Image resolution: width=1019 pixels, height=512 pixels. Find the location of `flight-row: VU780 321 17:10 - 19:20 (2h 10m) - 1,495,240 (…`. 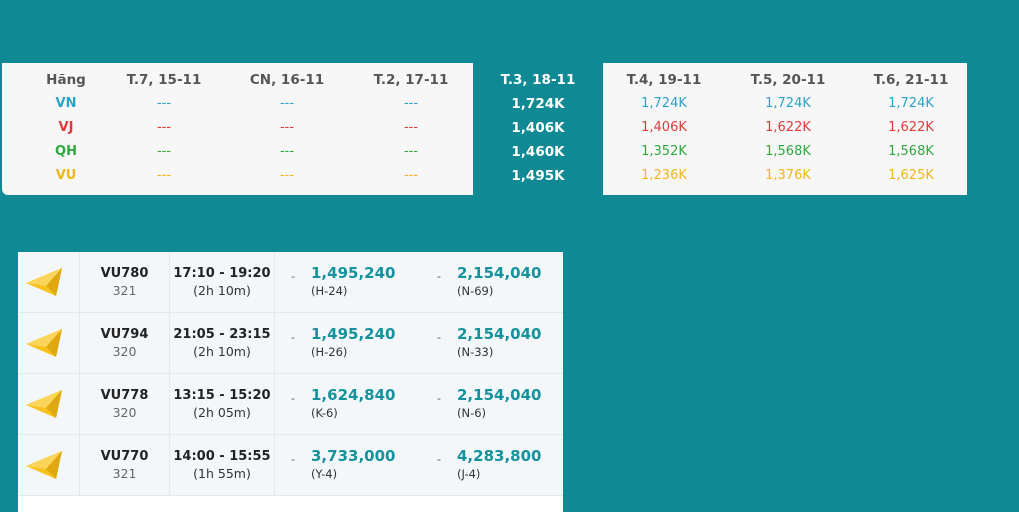

flight-row: VU780 321 17:10 - 19:20 (2h 10m) - 1,495,240 (… is located at coordinates (290, 282).